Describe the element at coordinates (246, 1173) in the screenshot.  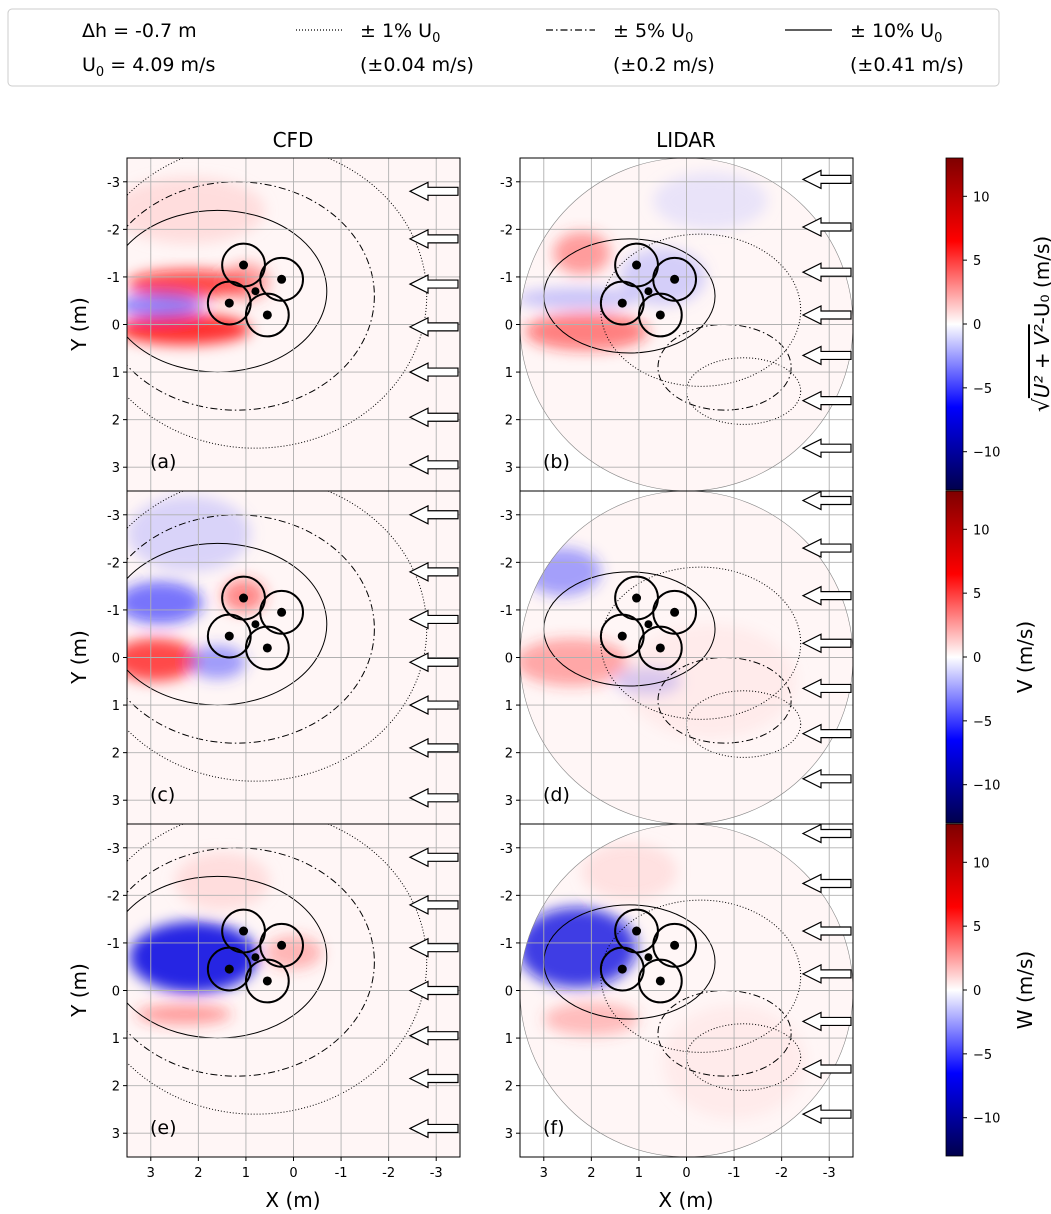
I see `x-tick-label: 1` at that location.